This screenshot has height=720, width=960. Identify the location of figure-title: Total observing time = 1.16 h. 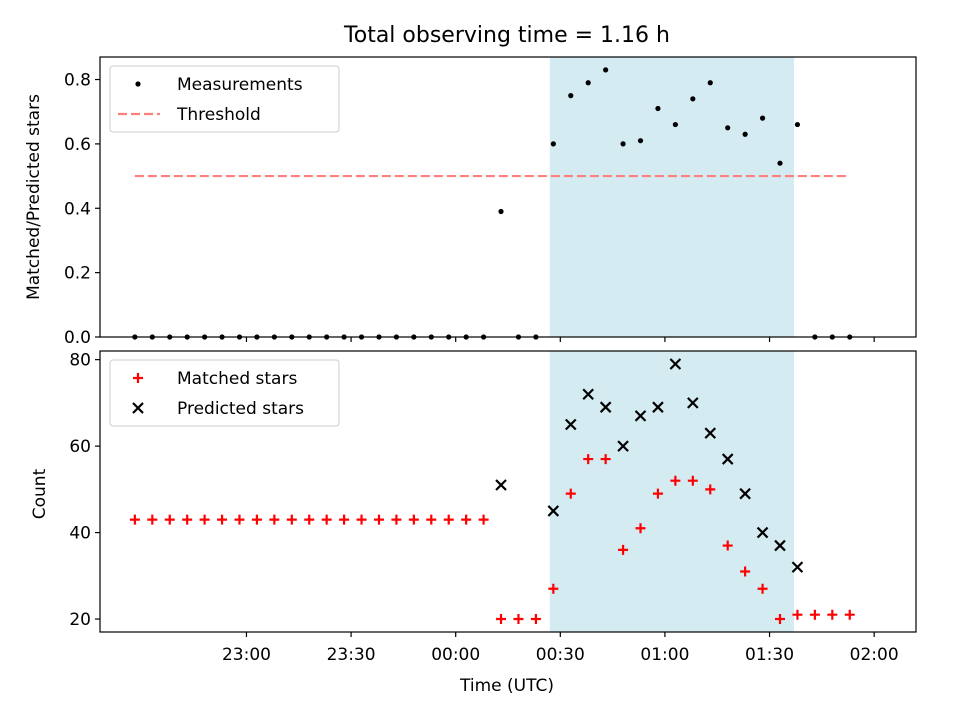
(506, 35).